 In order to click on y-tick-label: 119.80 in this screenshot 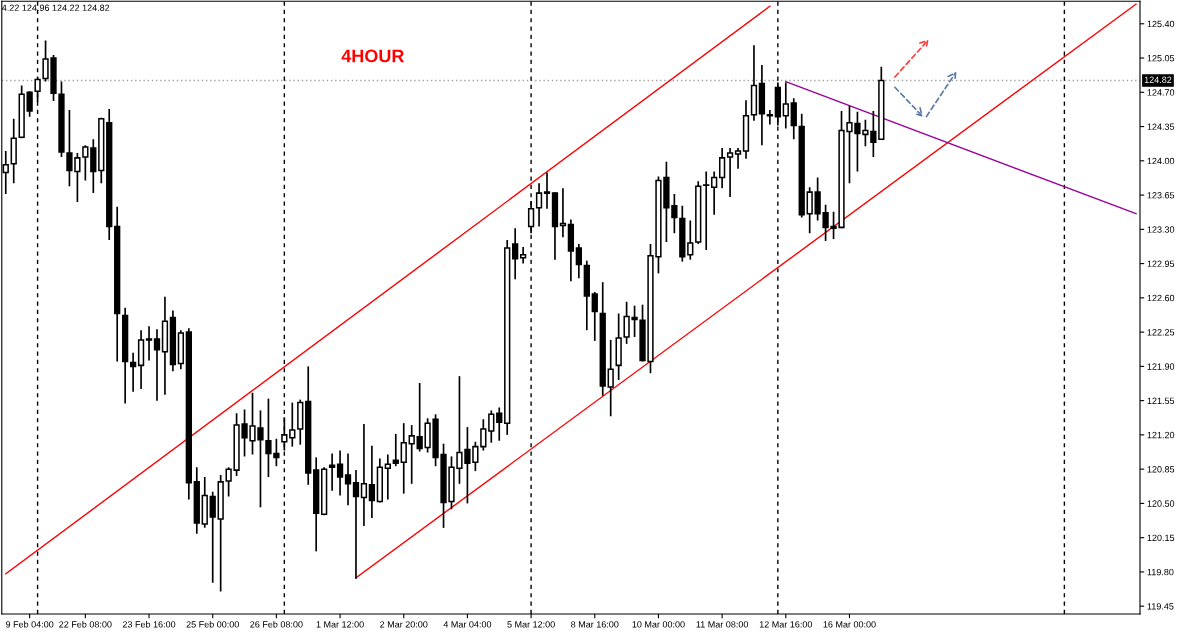, I will do `click(1160, 572)`.